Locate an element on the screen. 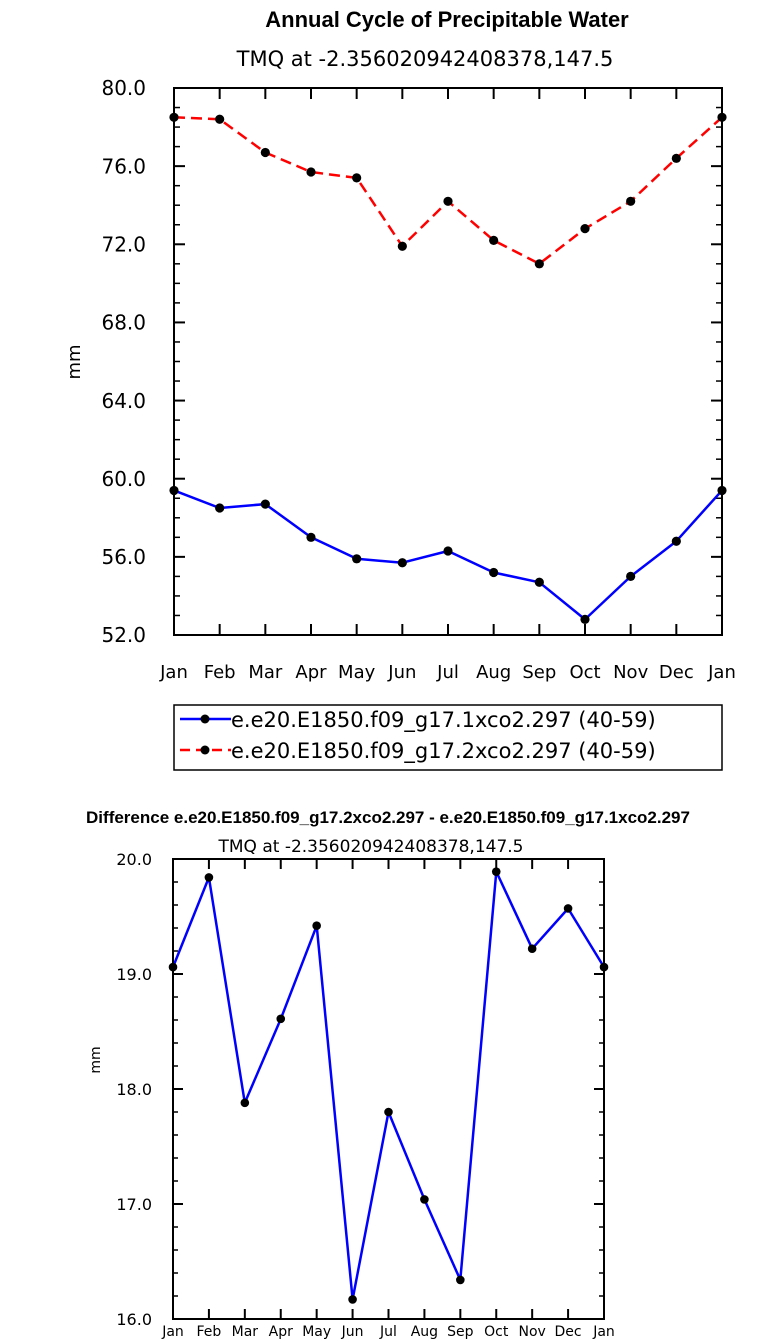 The image size is (778, 1343). y-tick-label: 64.0 is located at coordinates (123, 401).